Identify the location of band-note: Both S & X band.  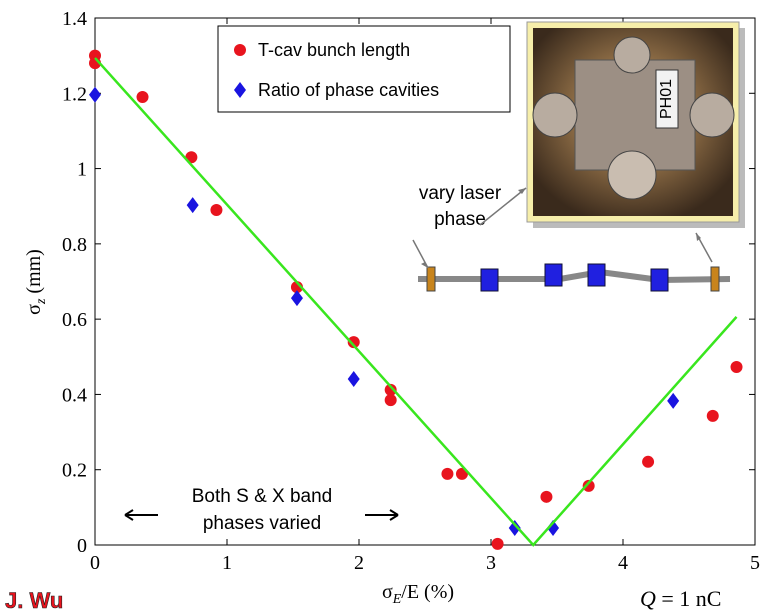
(262, 496).